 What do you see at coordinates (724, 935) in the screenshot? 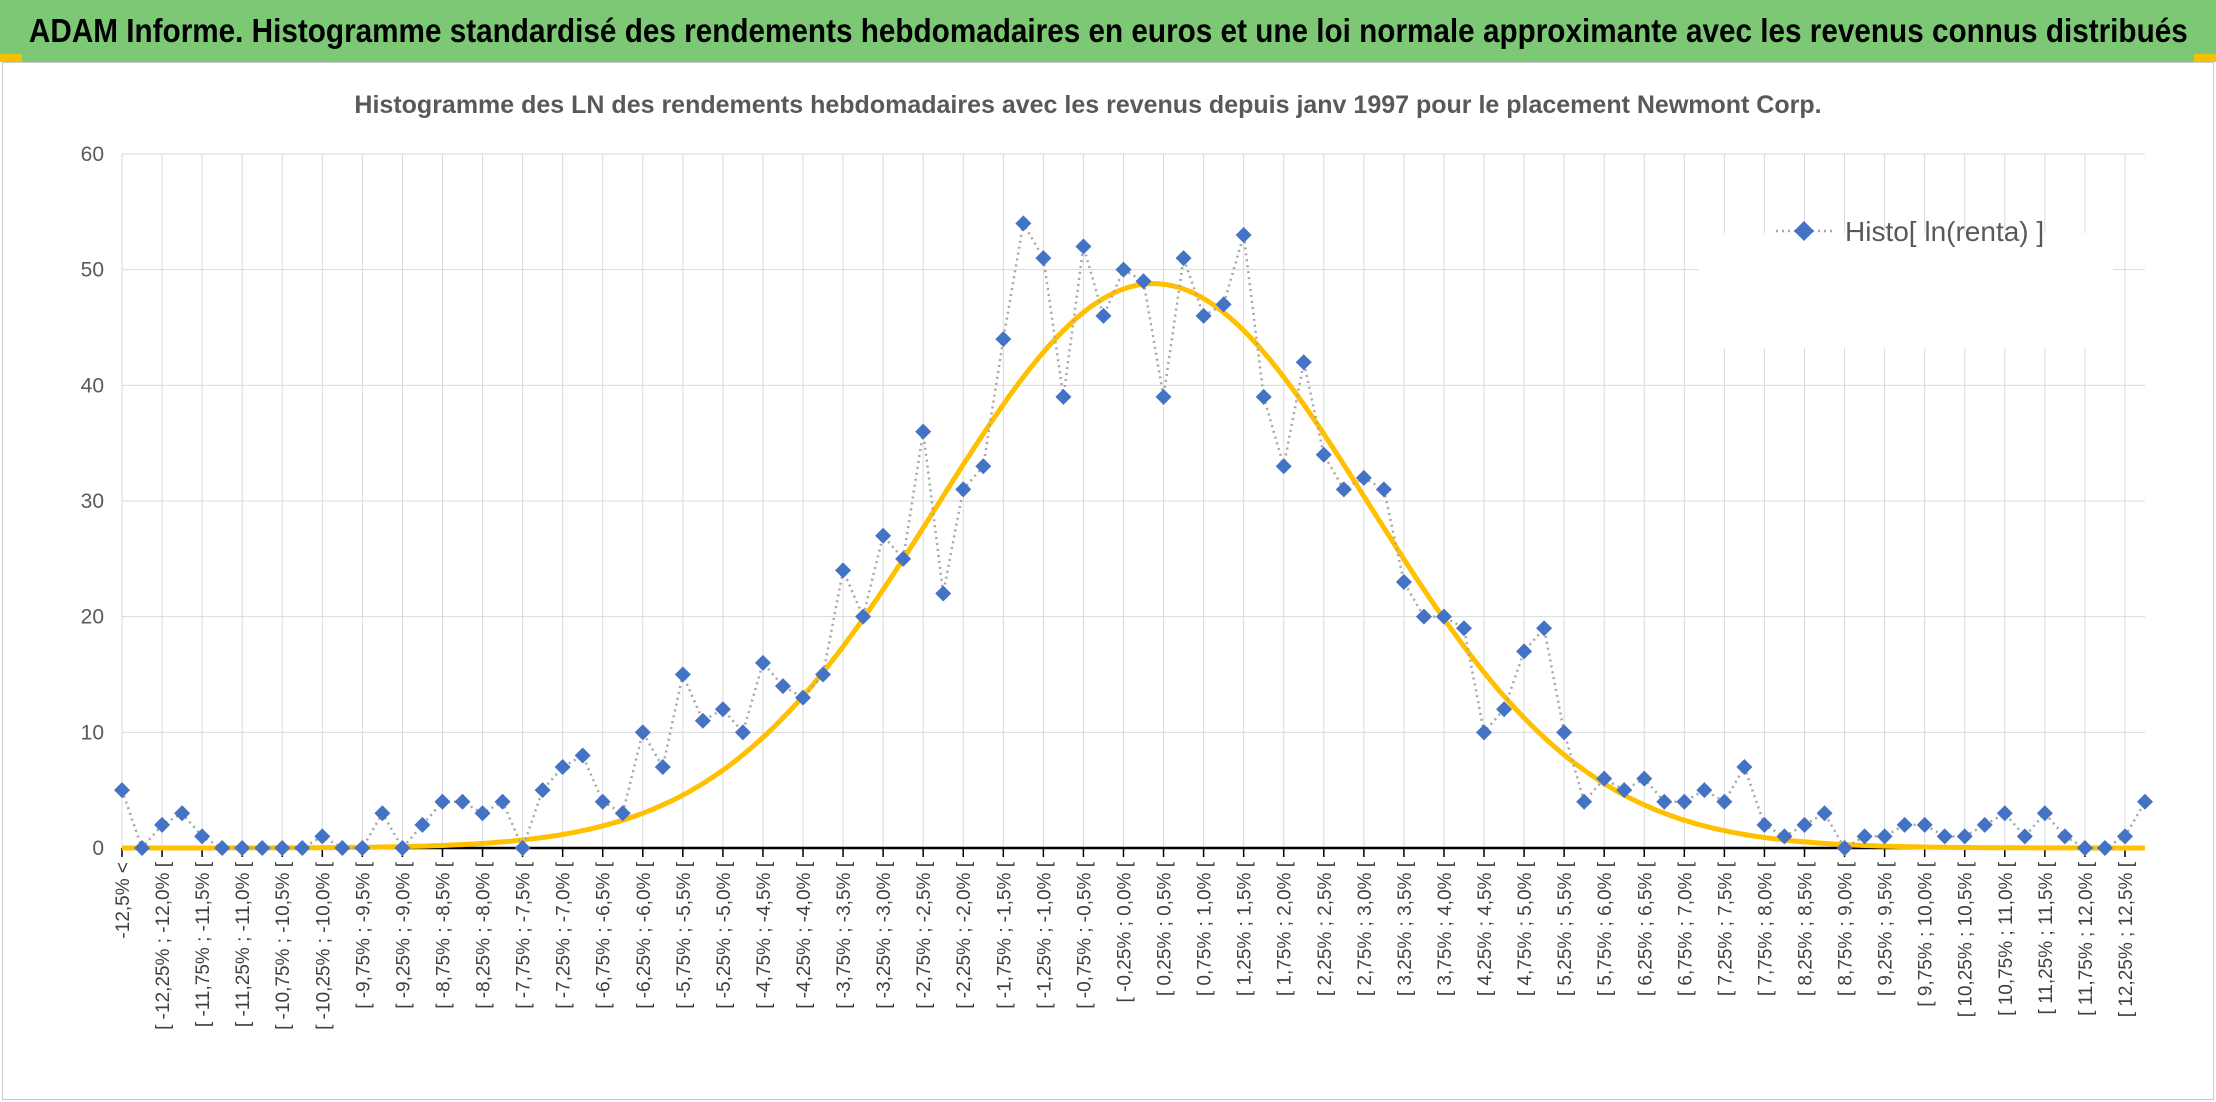
I see `x-tick-label: [ -5,25% ; -5,0% [` at bounding box center [724, 935].